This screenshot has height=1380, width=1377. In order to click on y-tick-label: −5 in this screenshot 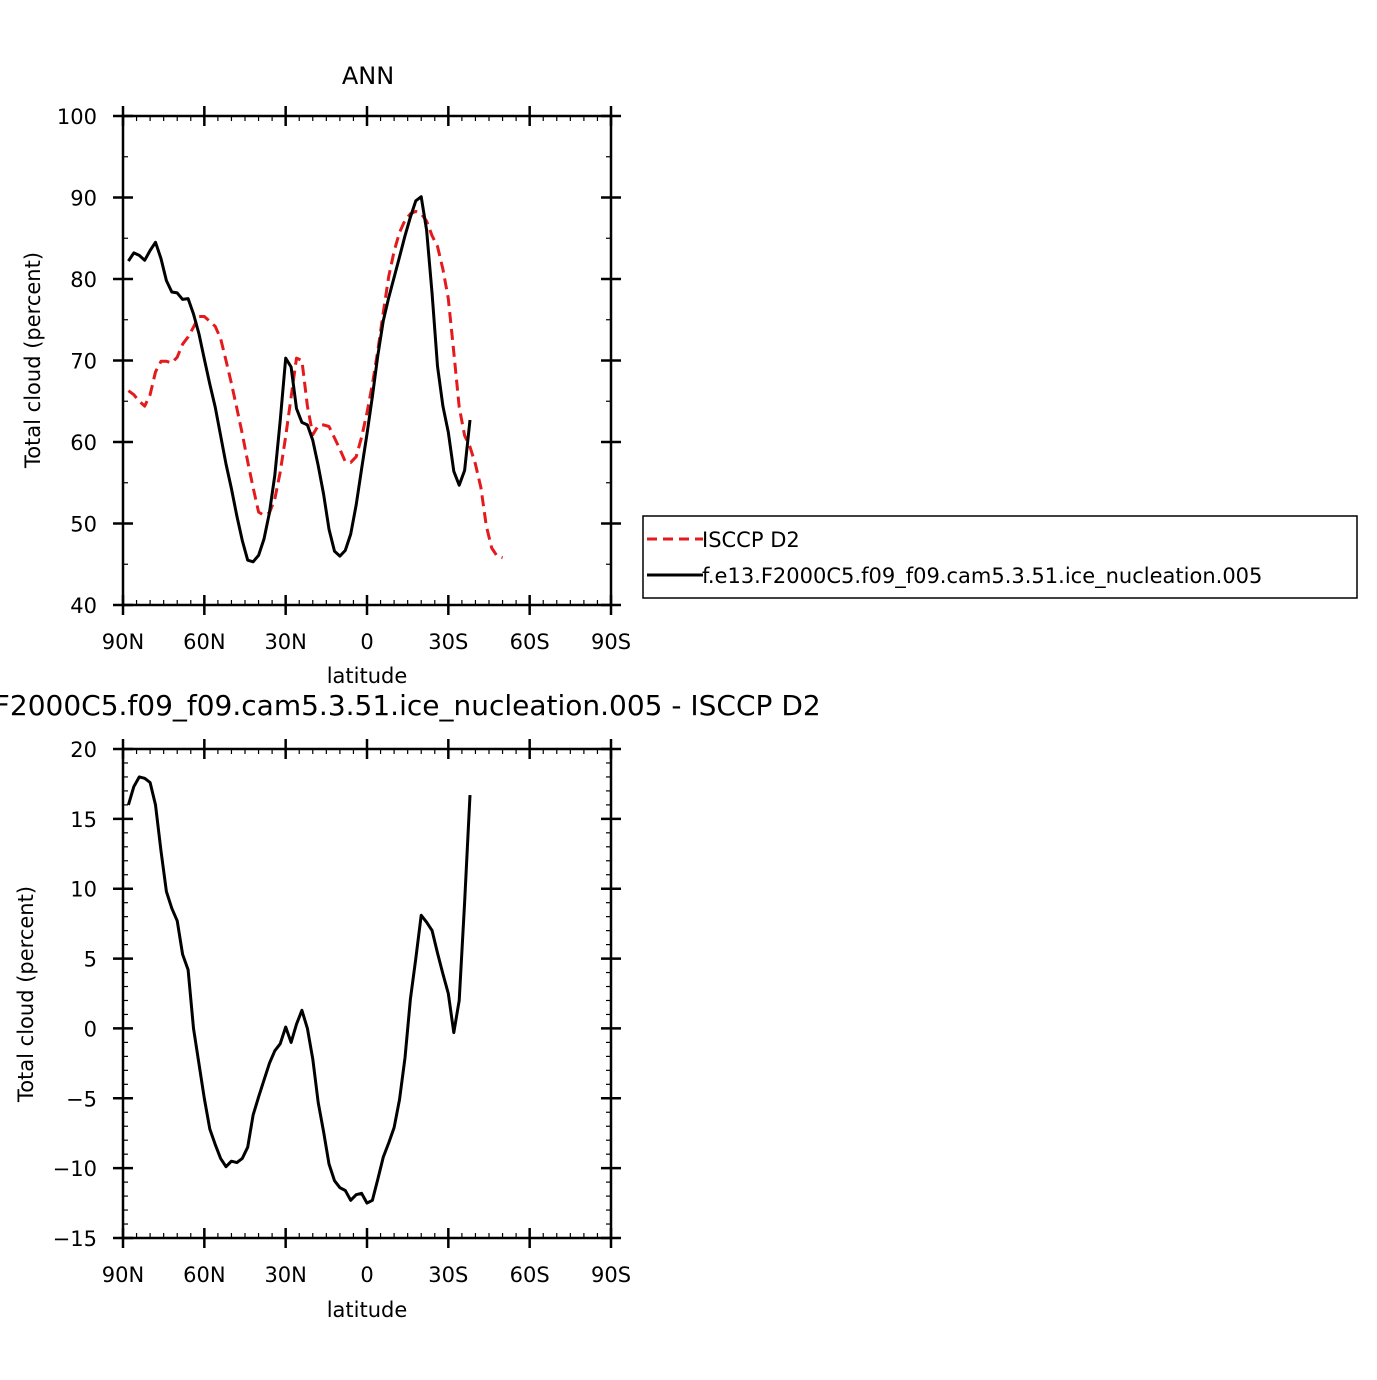, I will do `click(81, 1099)`.